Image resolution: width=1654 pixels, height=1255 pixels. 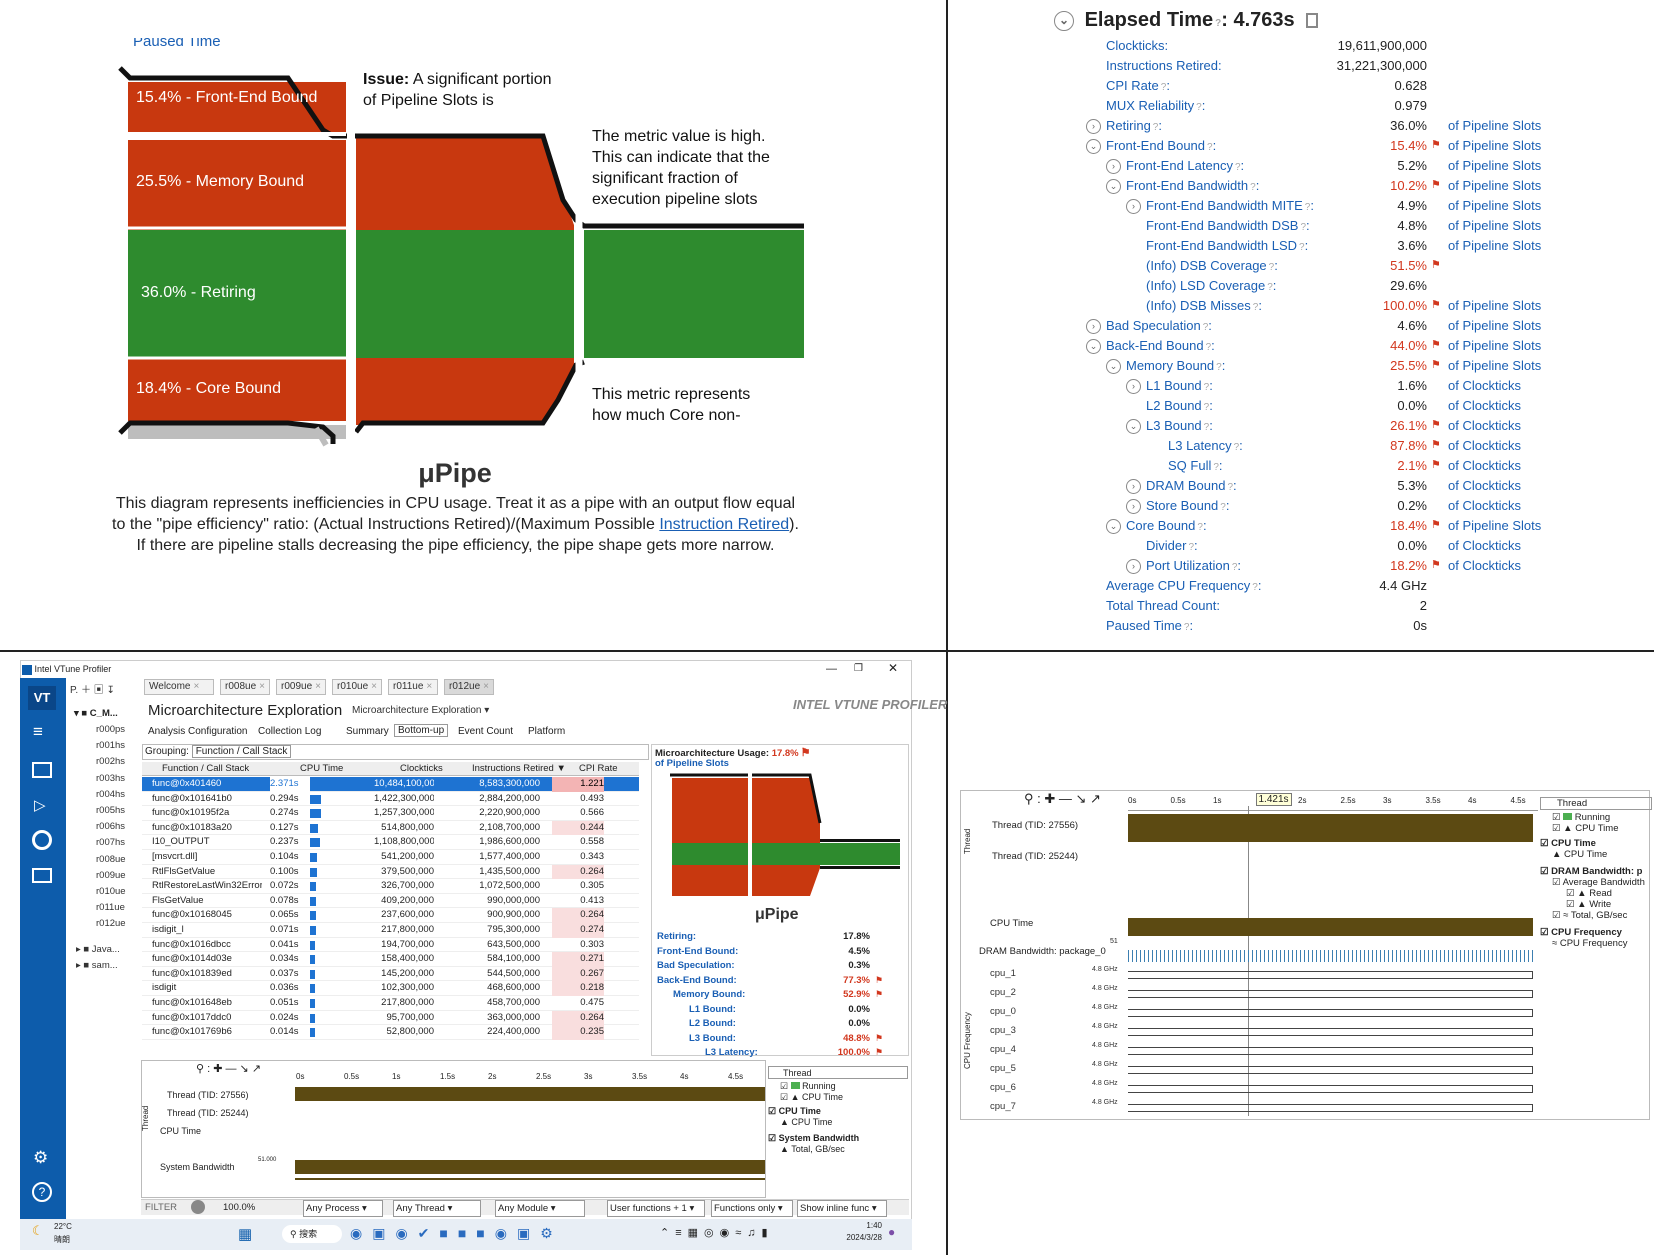 What do you see at coordinates (111, 810) in the screenshot?
I see `result-item: r005hs` at bounding box center [111, 810].